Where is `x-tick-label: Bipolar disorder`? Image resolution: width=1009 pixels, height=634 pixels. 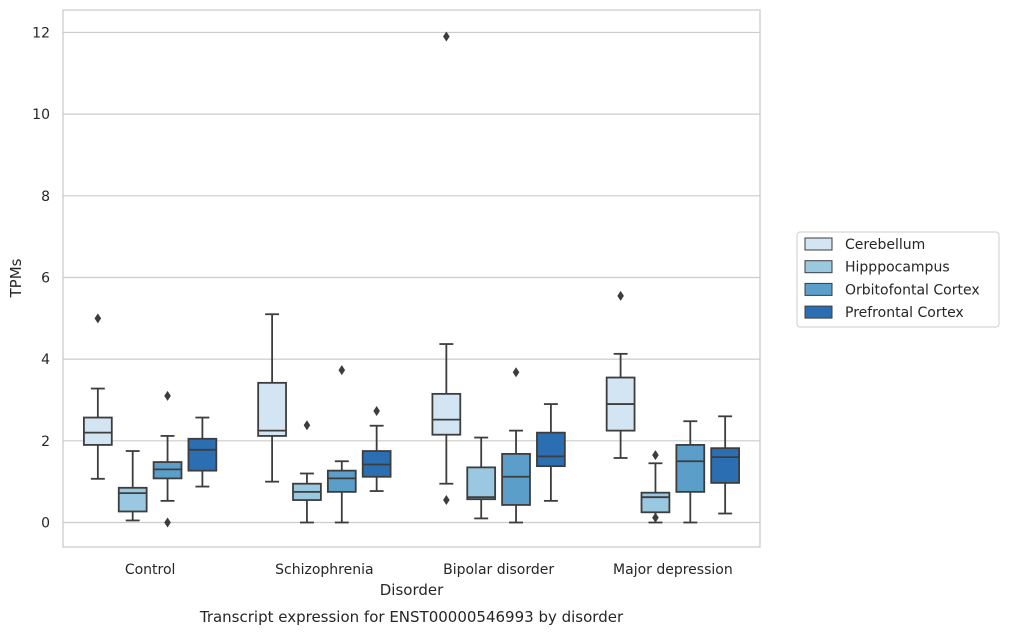
x-tick-label: Bipolar disorder is located at coordinates (498, 570).